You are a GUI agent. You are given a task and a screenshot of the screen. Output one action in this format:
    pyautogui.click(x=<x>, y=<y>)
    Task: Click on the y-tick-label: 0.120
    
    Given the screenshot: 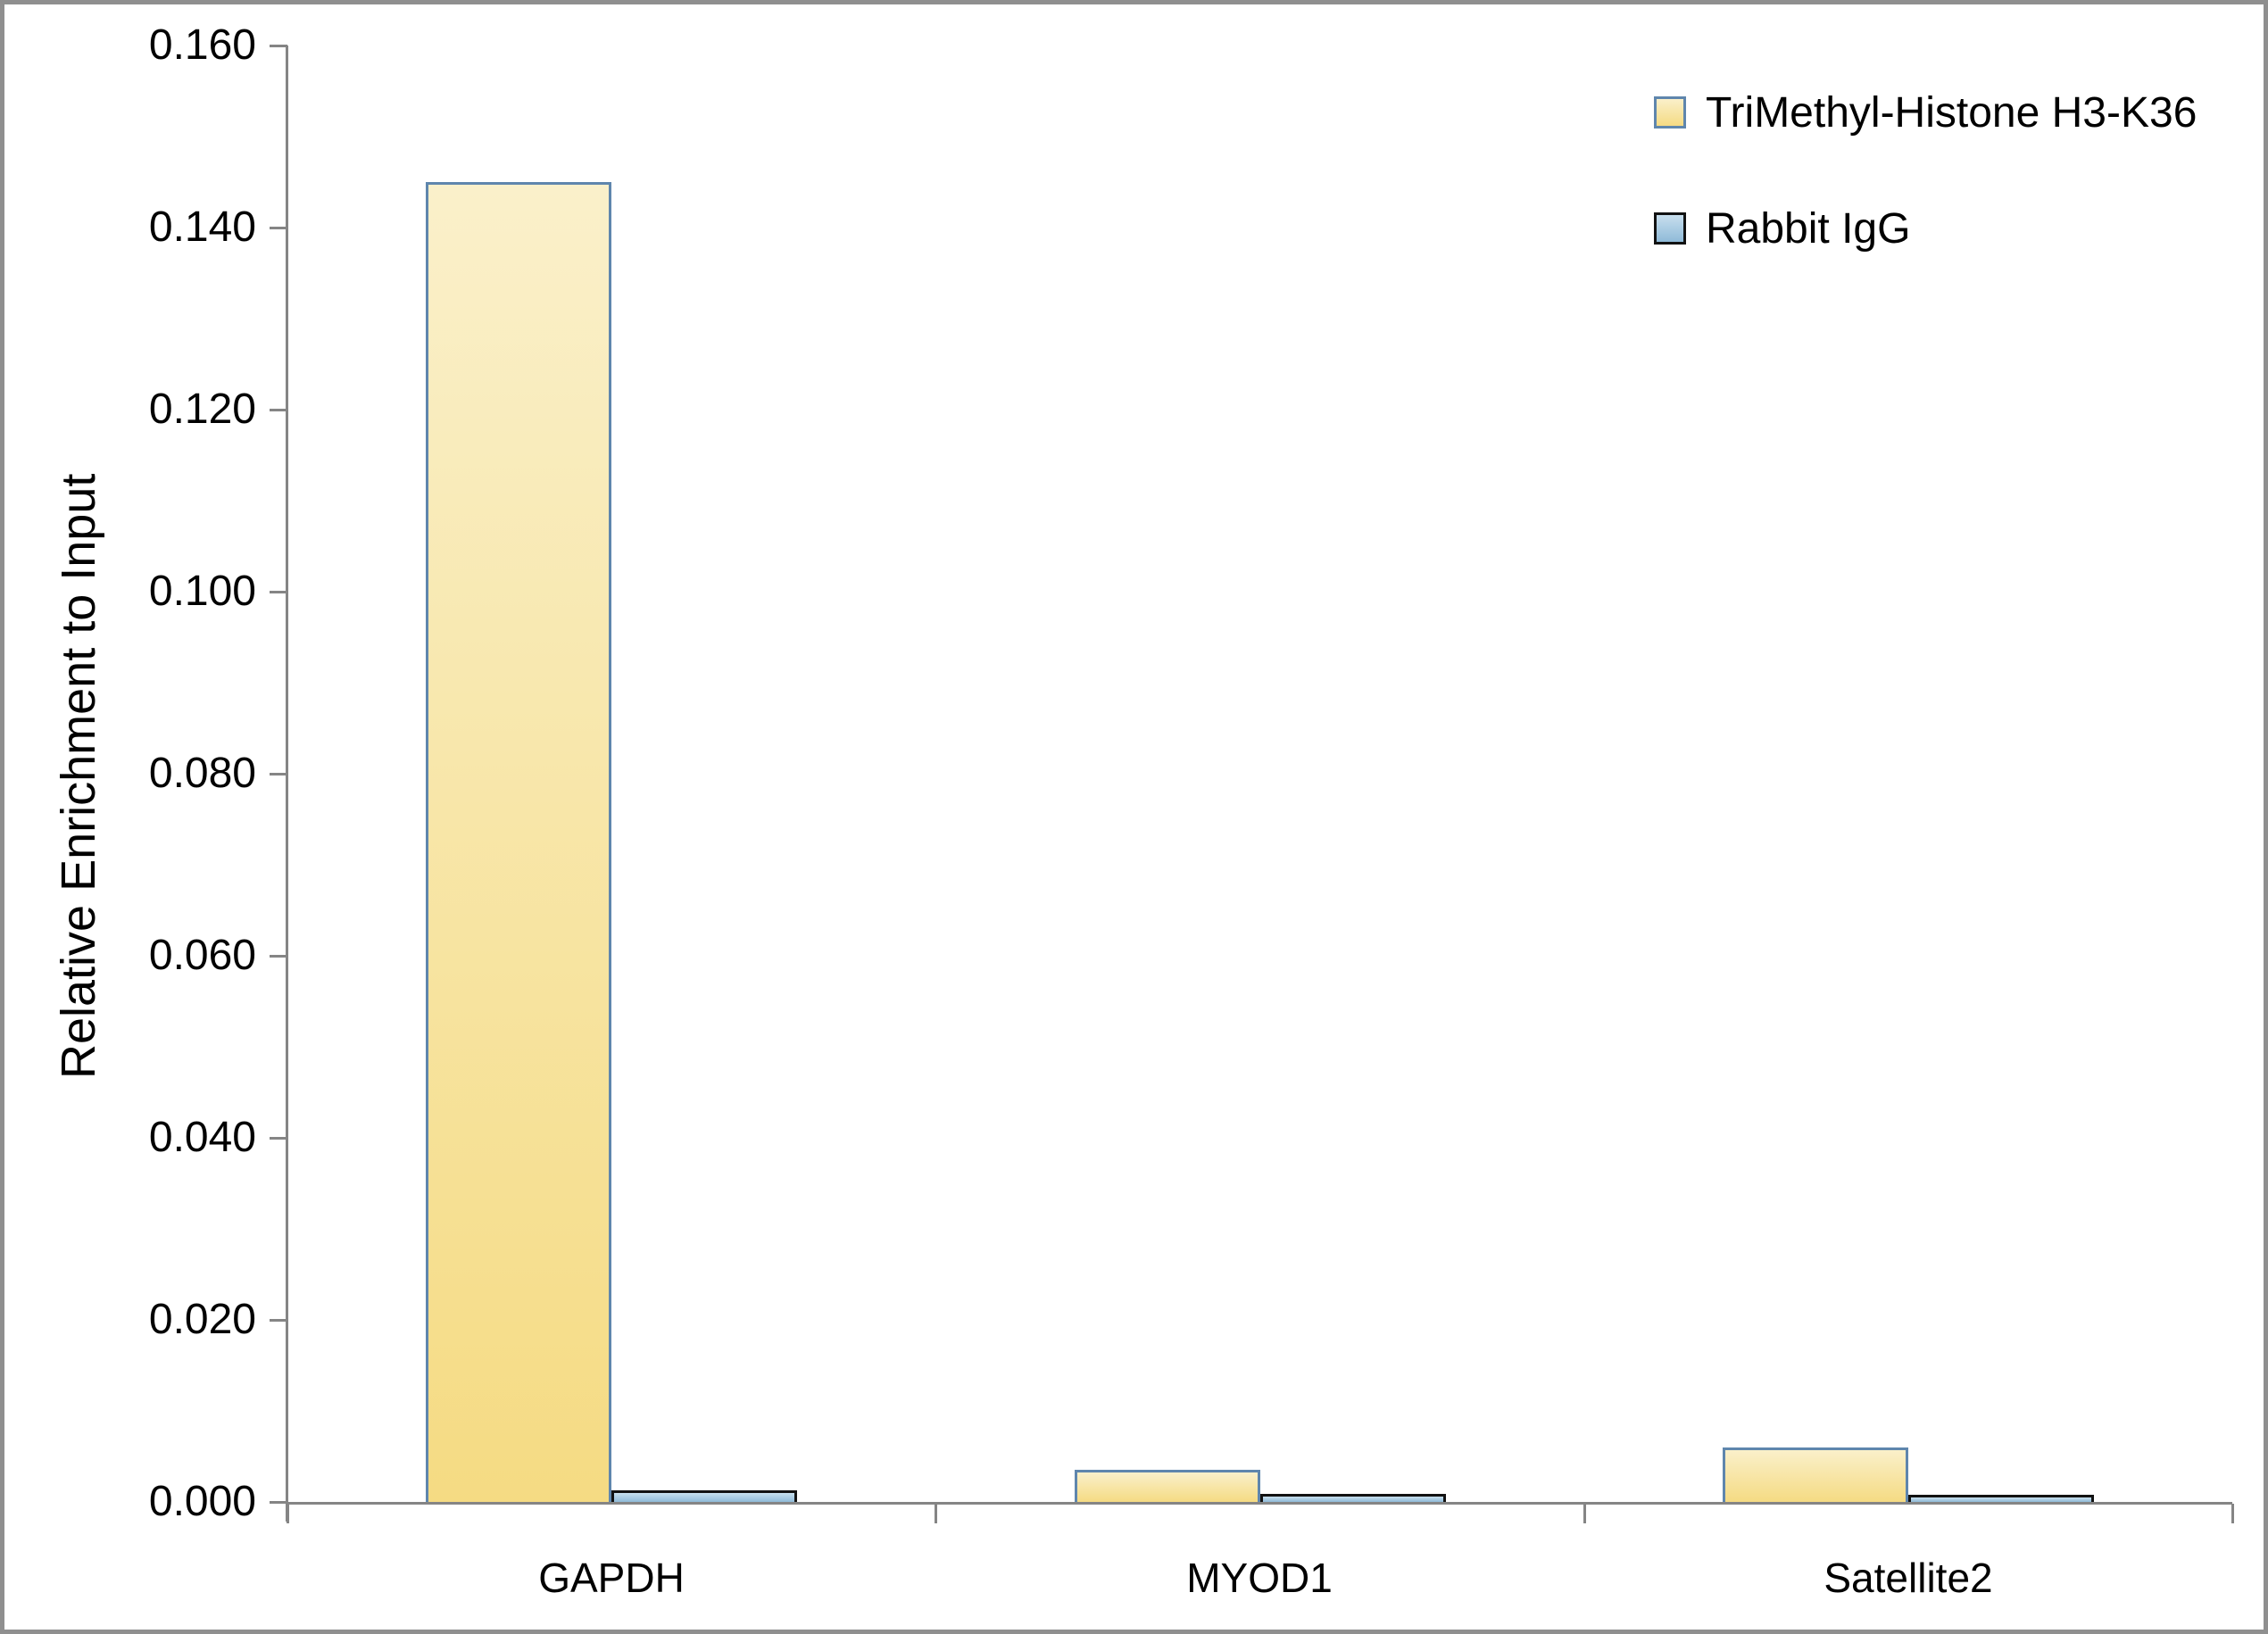 What is the action you would take?
    pyautogui.click(x=202, y=410)
    